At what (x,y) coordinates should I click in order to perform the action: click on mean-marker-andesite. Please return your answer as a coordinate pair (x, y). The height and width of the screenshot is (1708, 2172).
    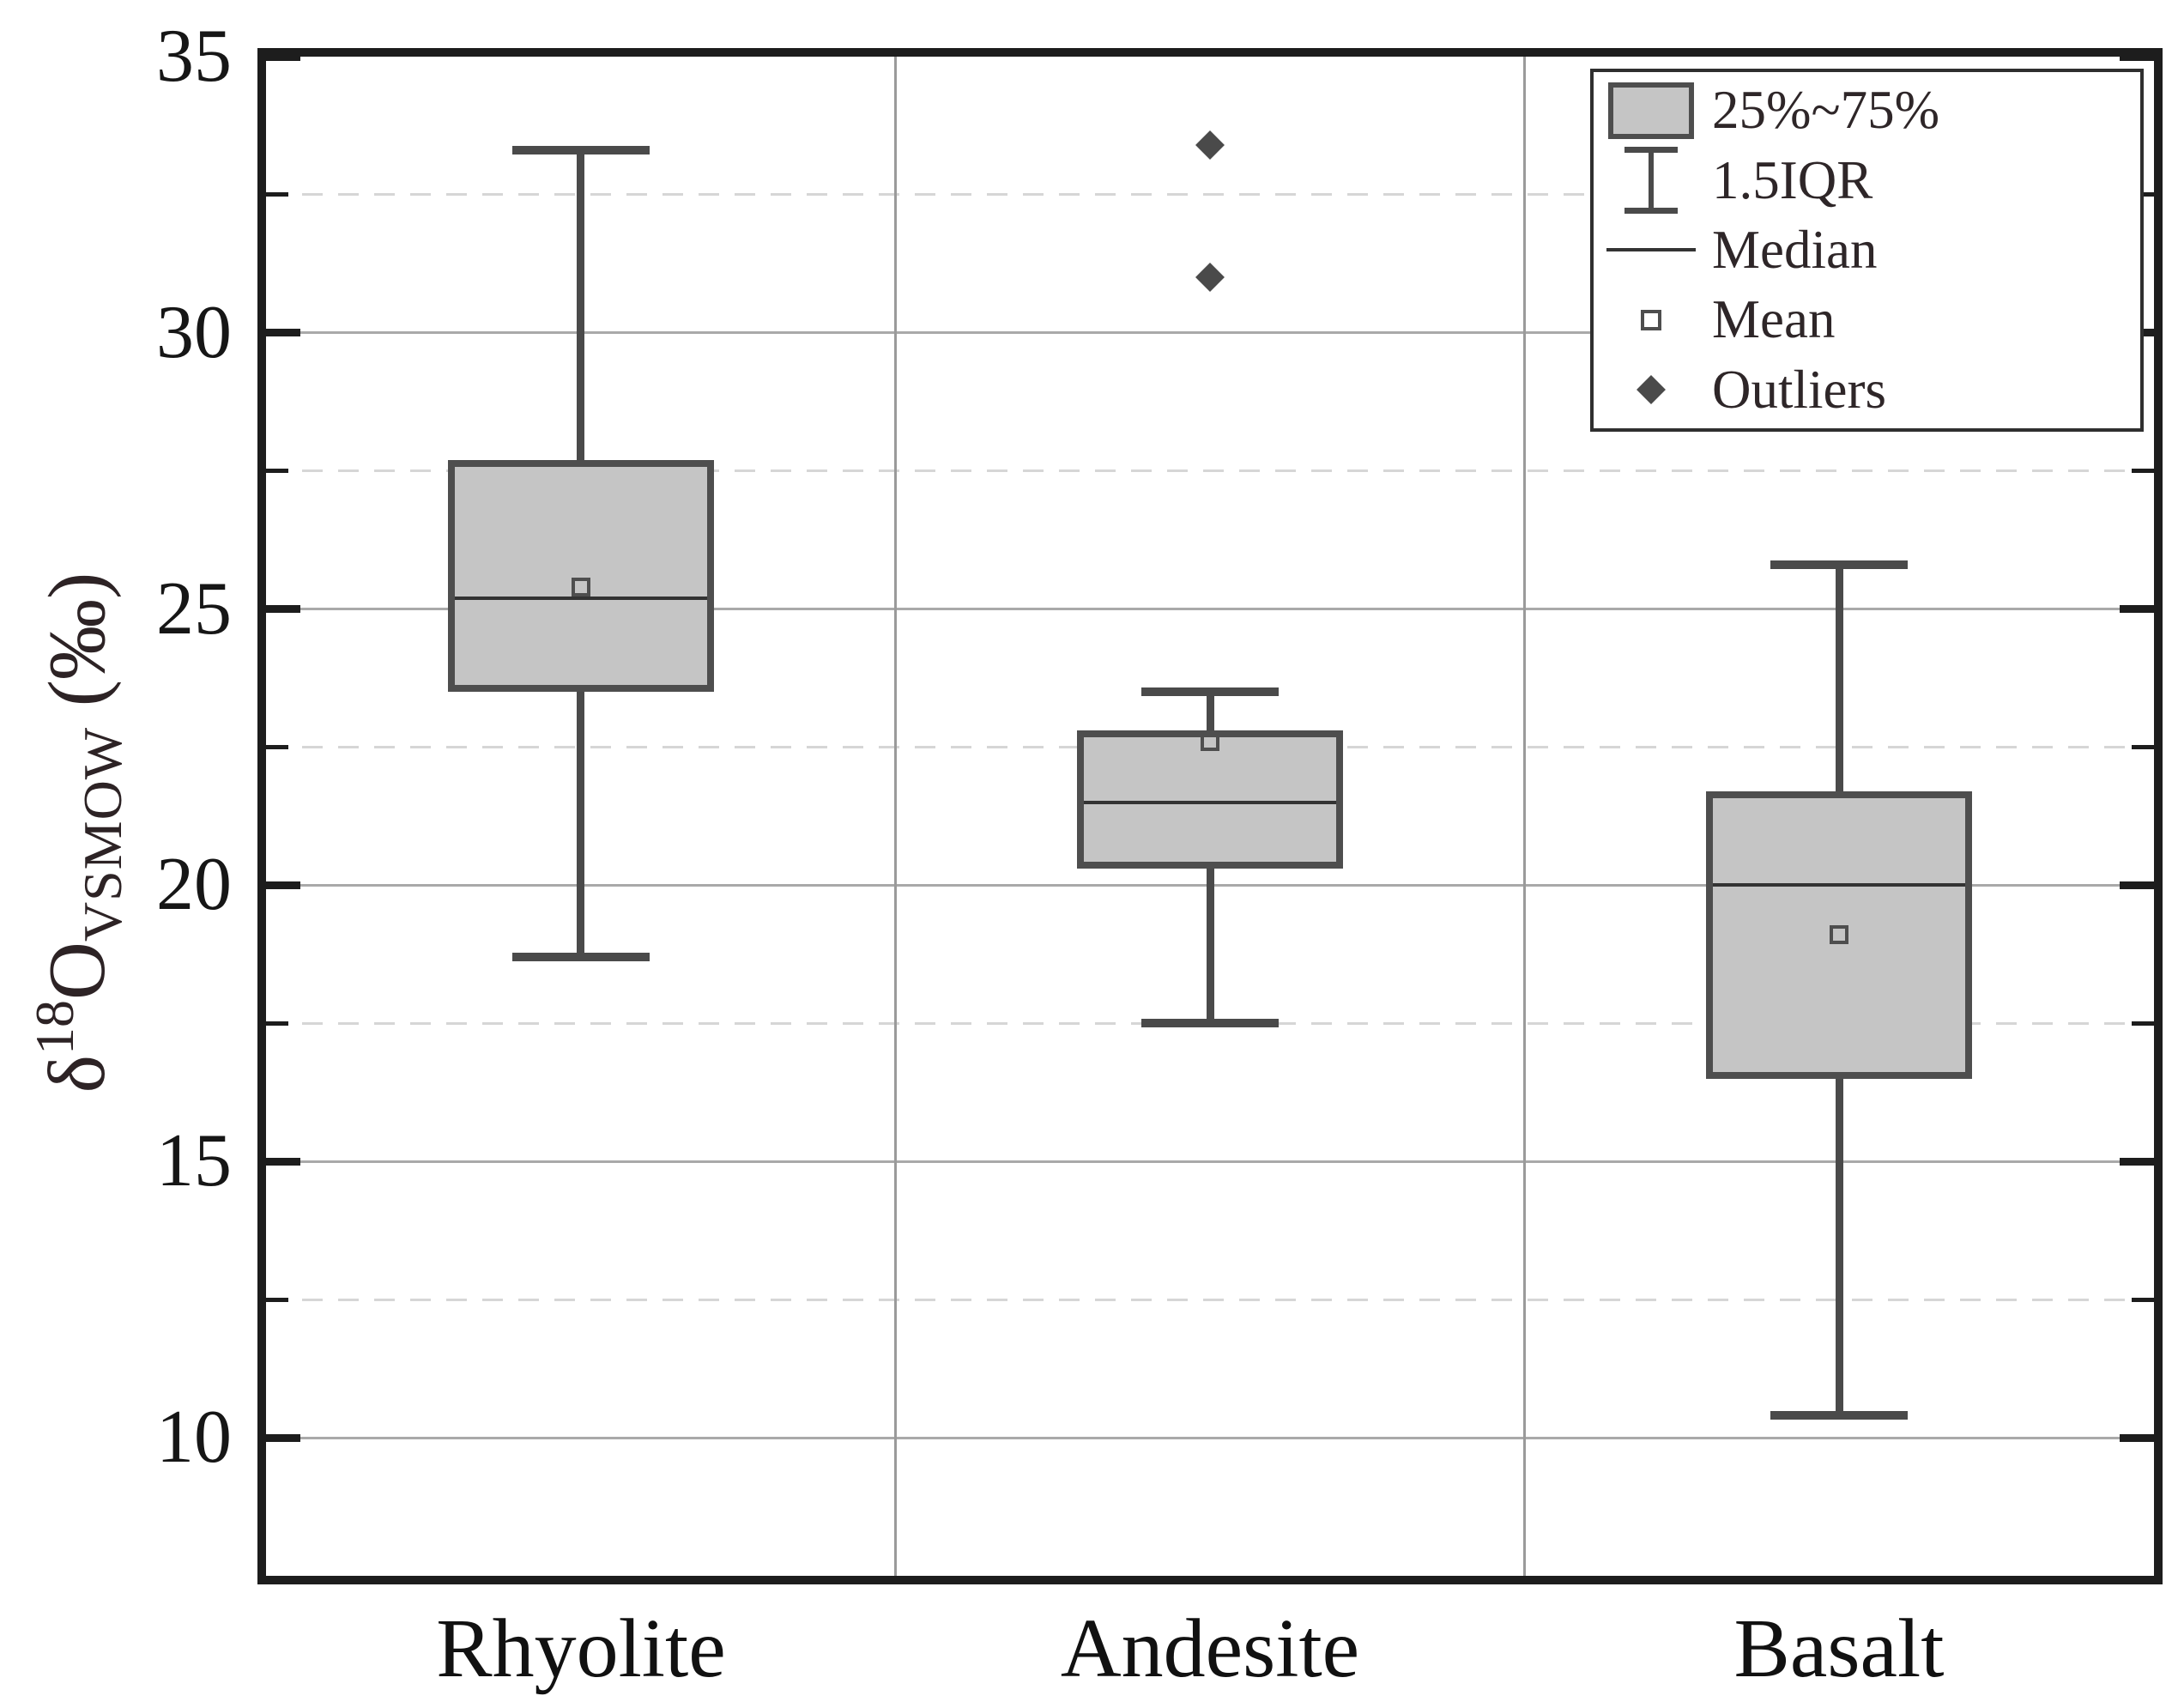
    Looking at the image, I should click on (1210, 742).